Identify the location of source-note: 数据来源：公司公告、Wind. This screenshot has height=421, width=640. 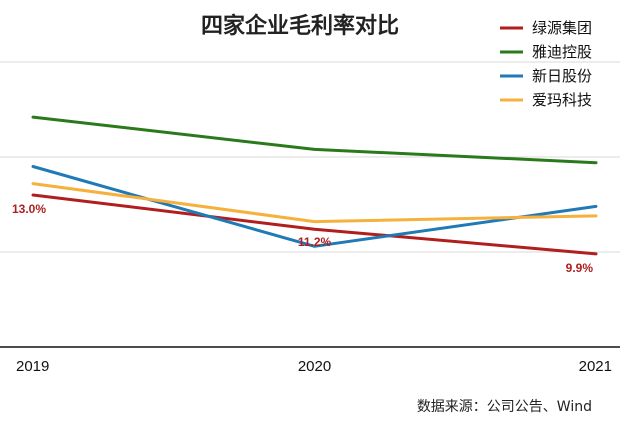
(504, 407).